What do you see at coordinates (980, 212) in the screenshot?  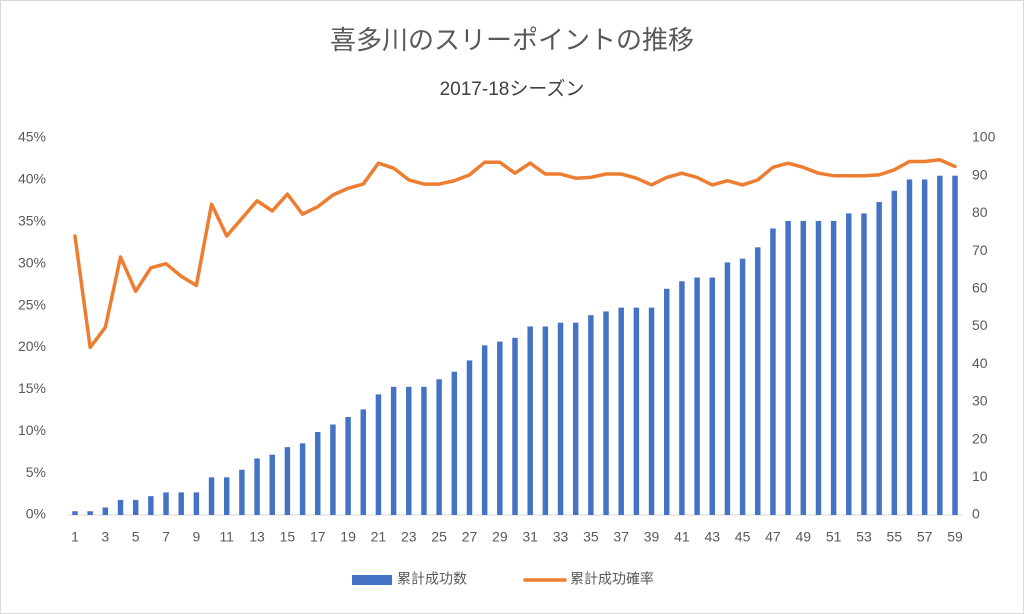 I see `y2-tick-label: 80` at bounding box center [980, 212].